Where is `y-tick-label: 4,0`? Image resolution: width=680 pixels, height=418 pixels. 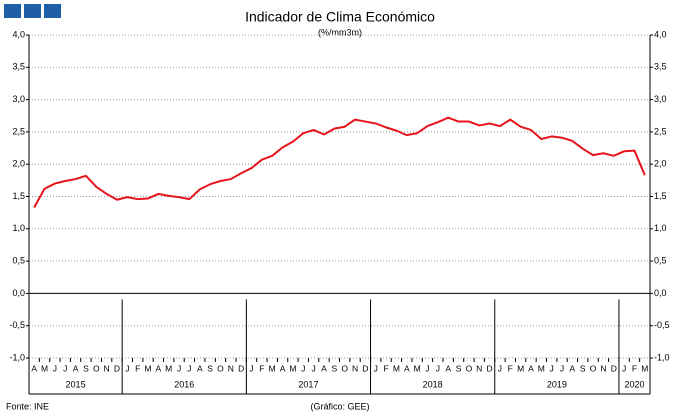
y-tick-label: 4,0 is located at coordinates (18, 34).